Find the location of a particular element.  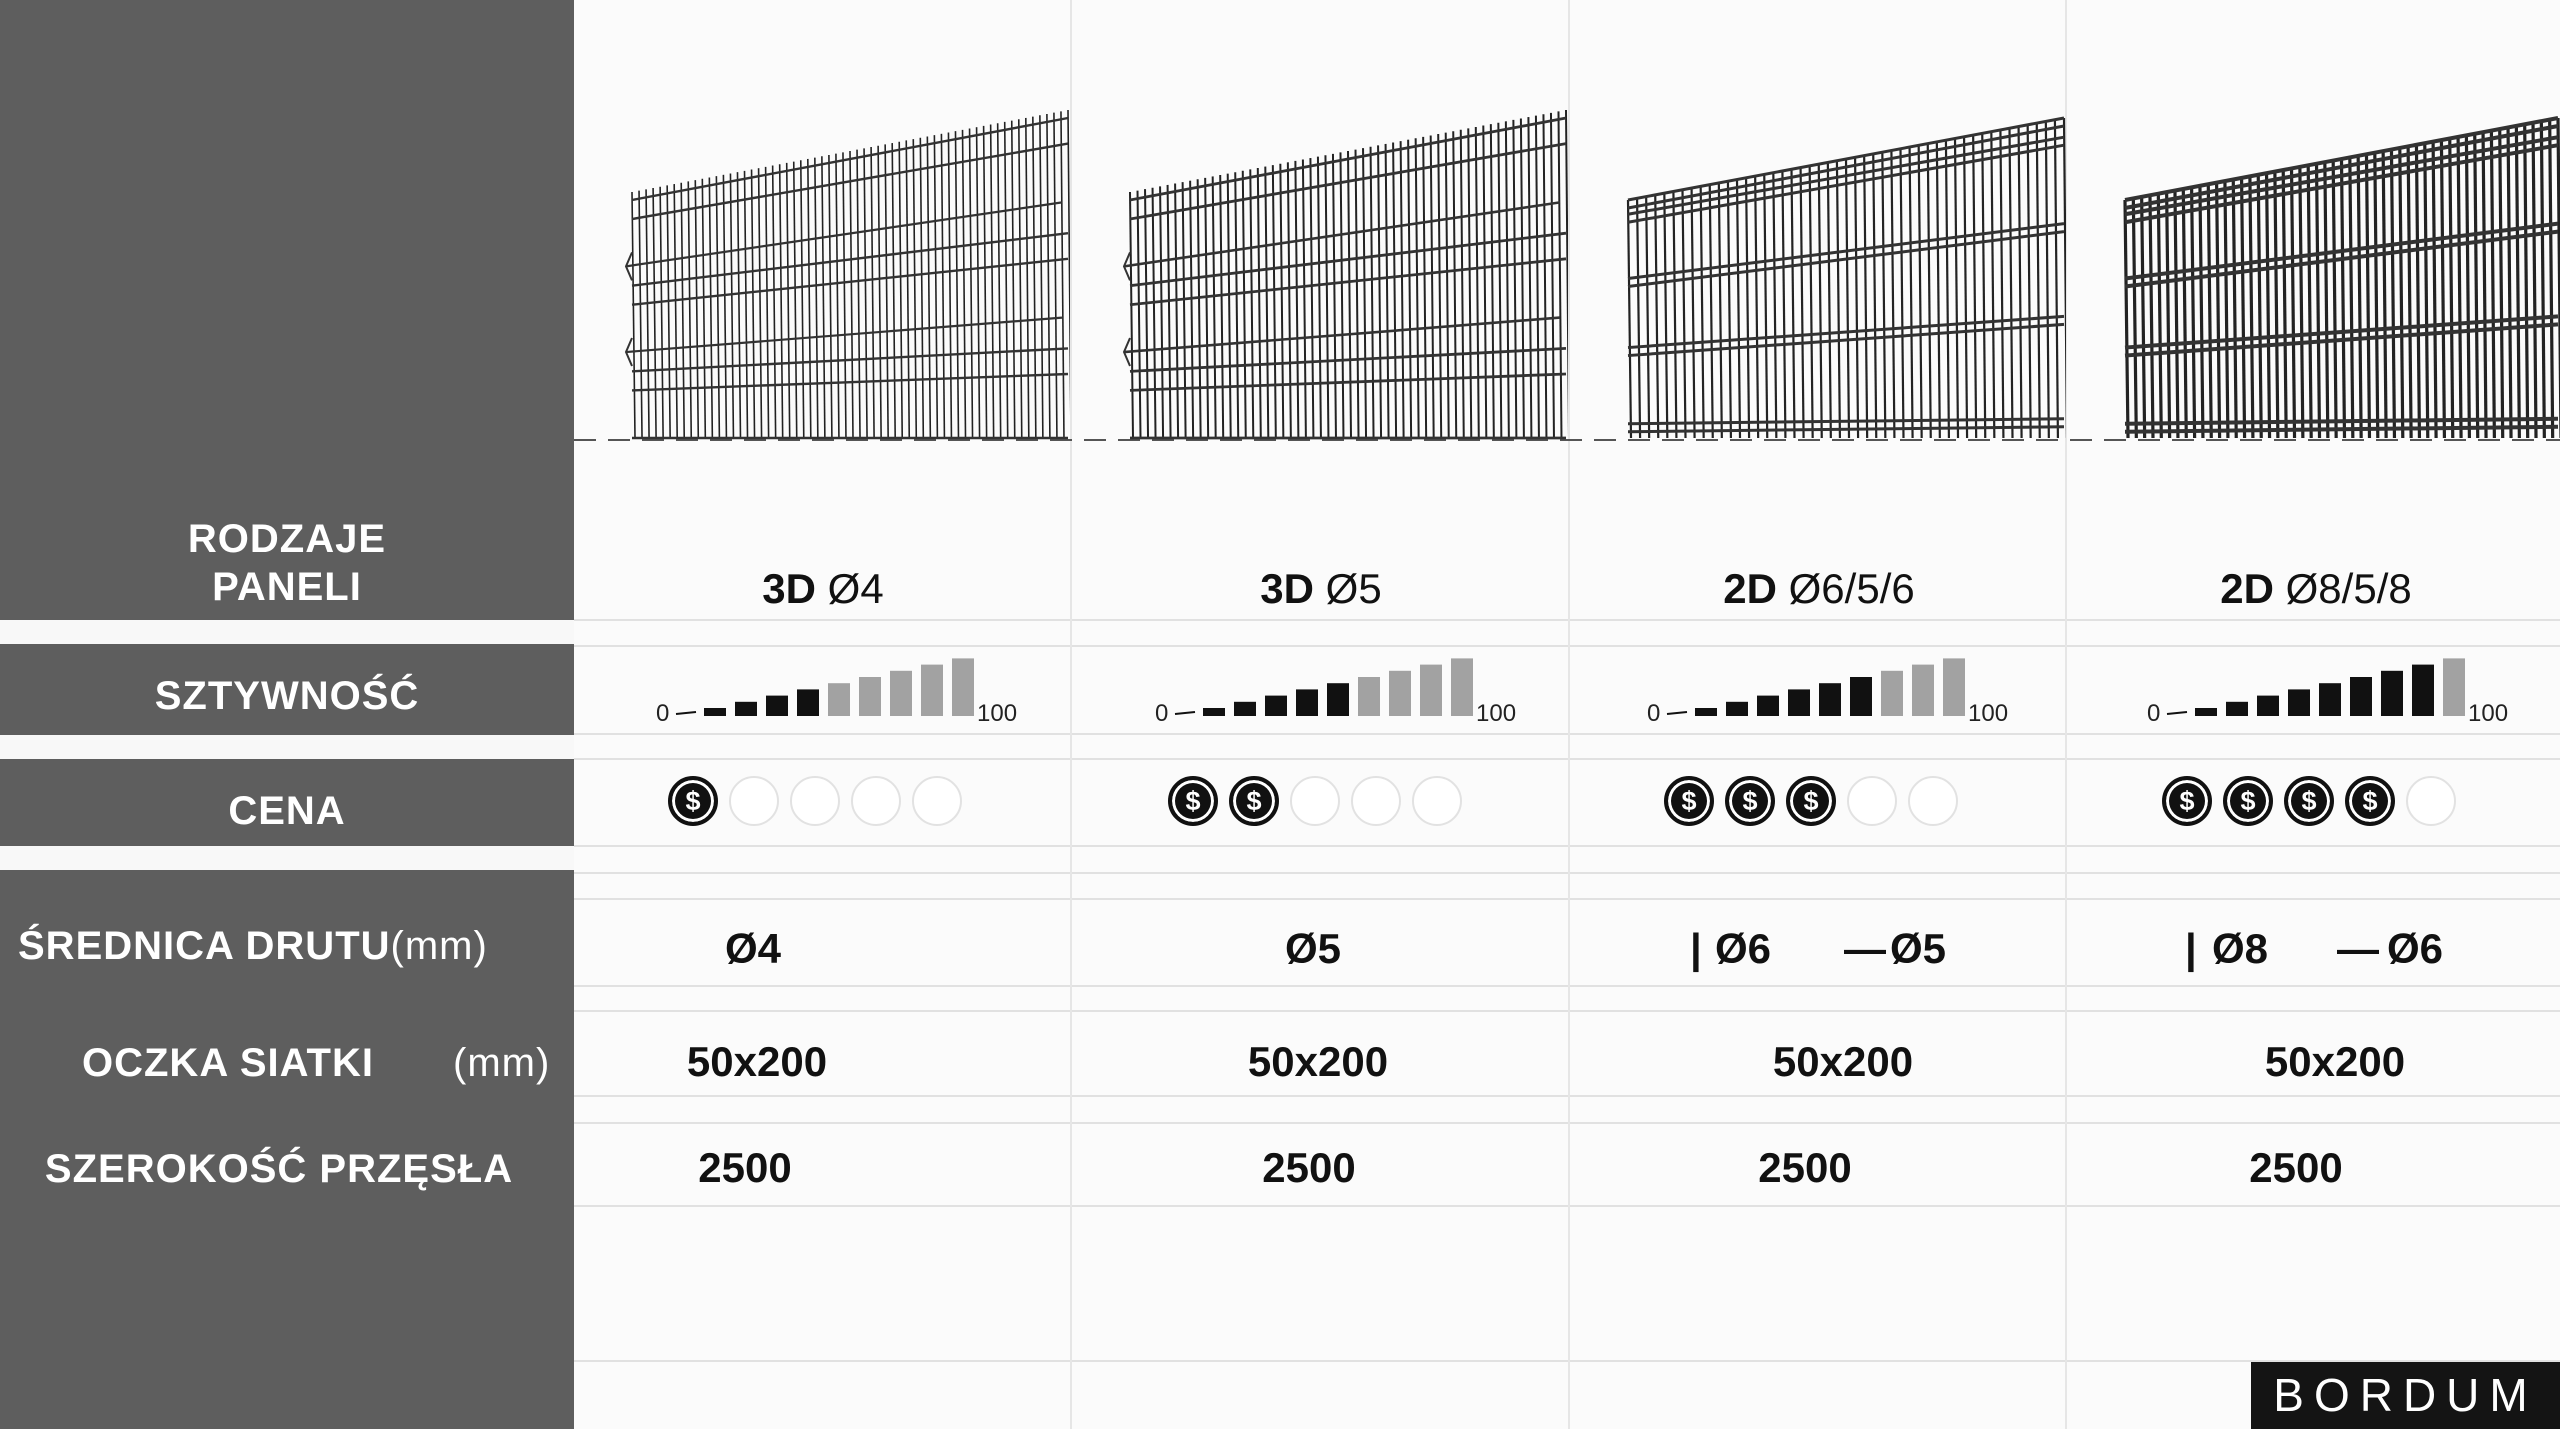

mesh-size-value: 50x200 is located at coordinates (757, 1061).